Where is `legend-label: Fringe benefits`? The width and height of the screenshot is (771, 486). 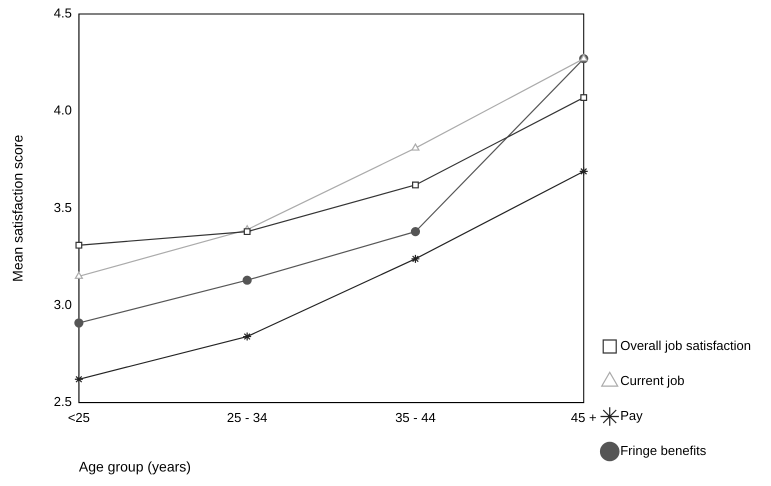
legend-label: Fringe benefits is located at coordinates (663, 450).